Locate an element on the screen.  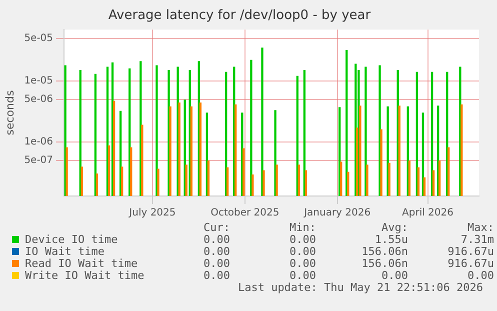
legend-label: Write IO Wait time is located at coordinates (85, 275).